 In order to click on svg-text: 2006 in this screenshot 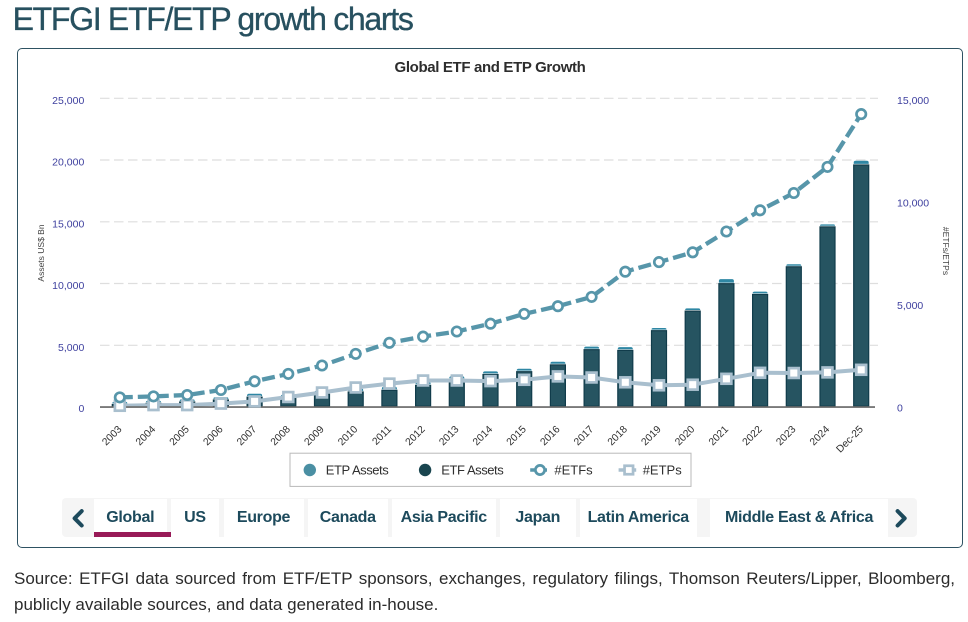, I will do `click(214, 436)`.